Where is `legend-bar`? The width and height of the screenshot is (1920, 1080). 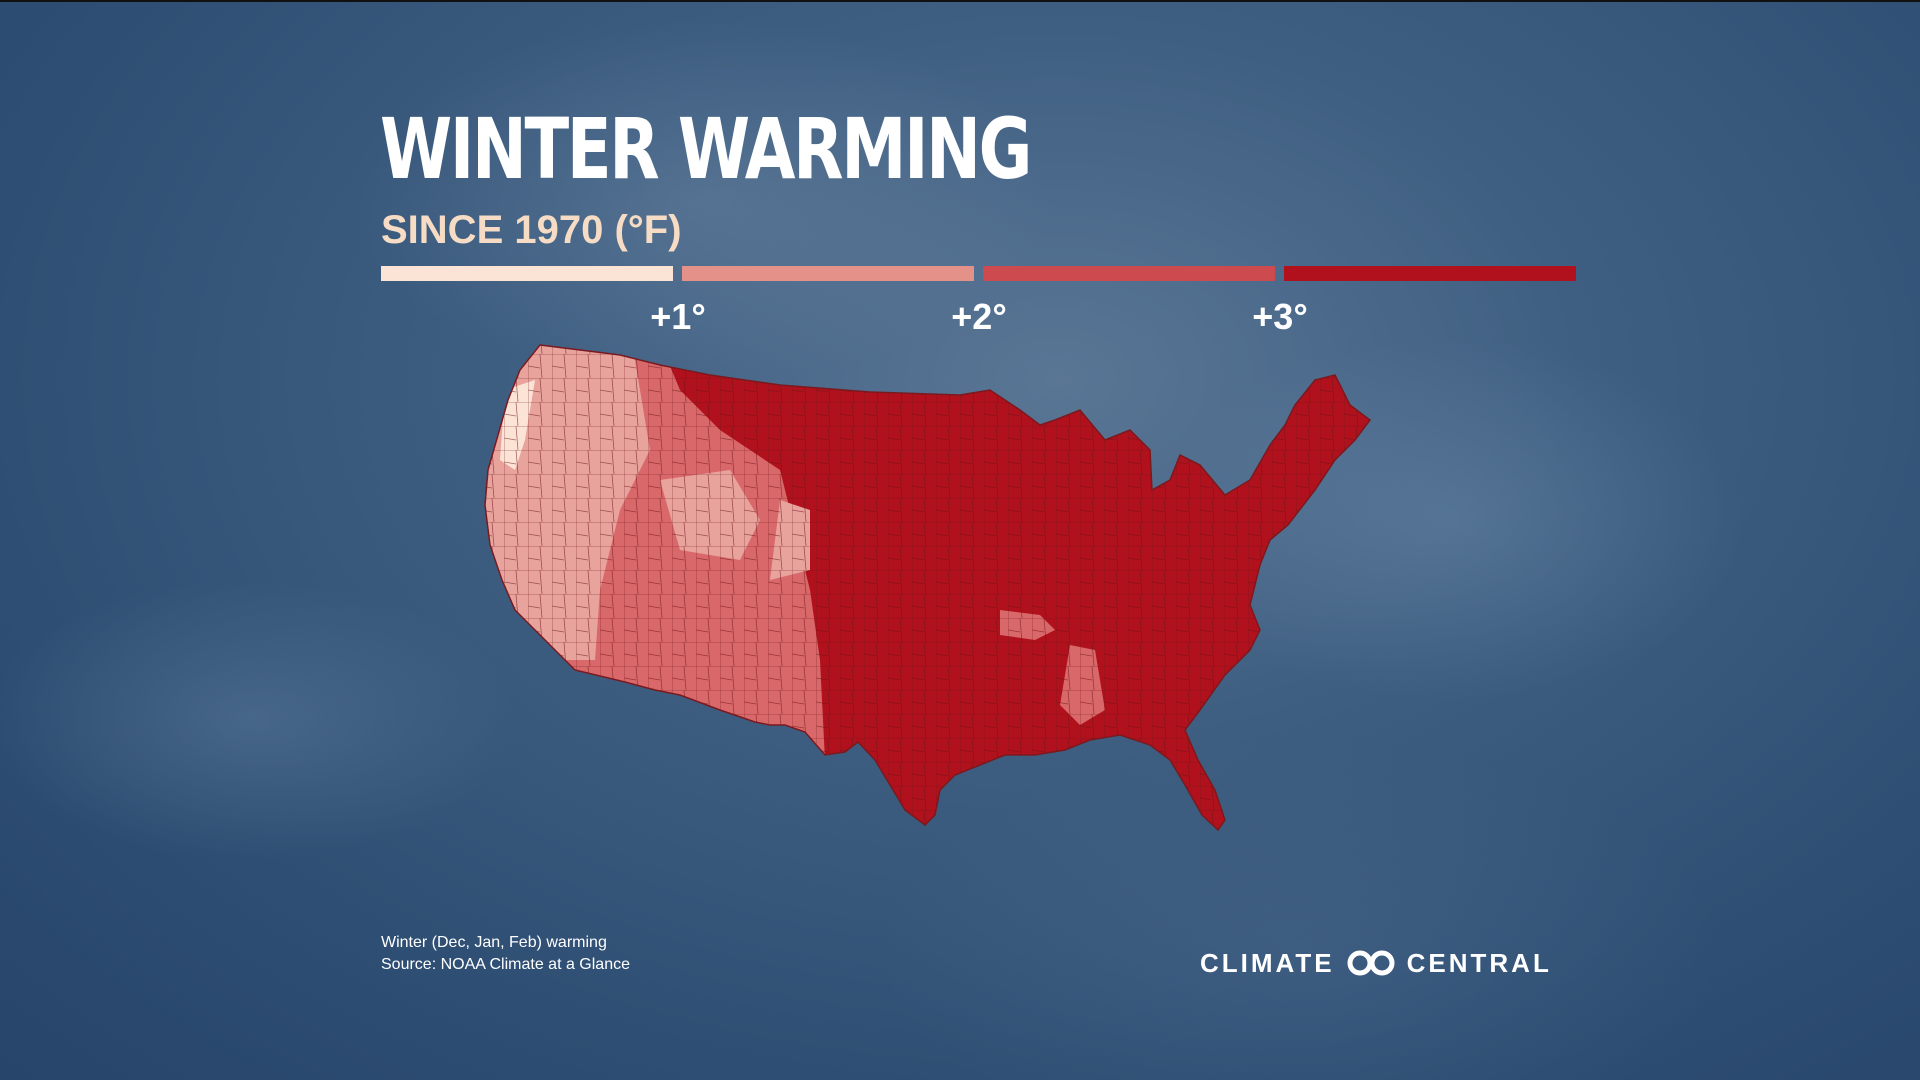 legend-bar is located at coordinates (978, 273).